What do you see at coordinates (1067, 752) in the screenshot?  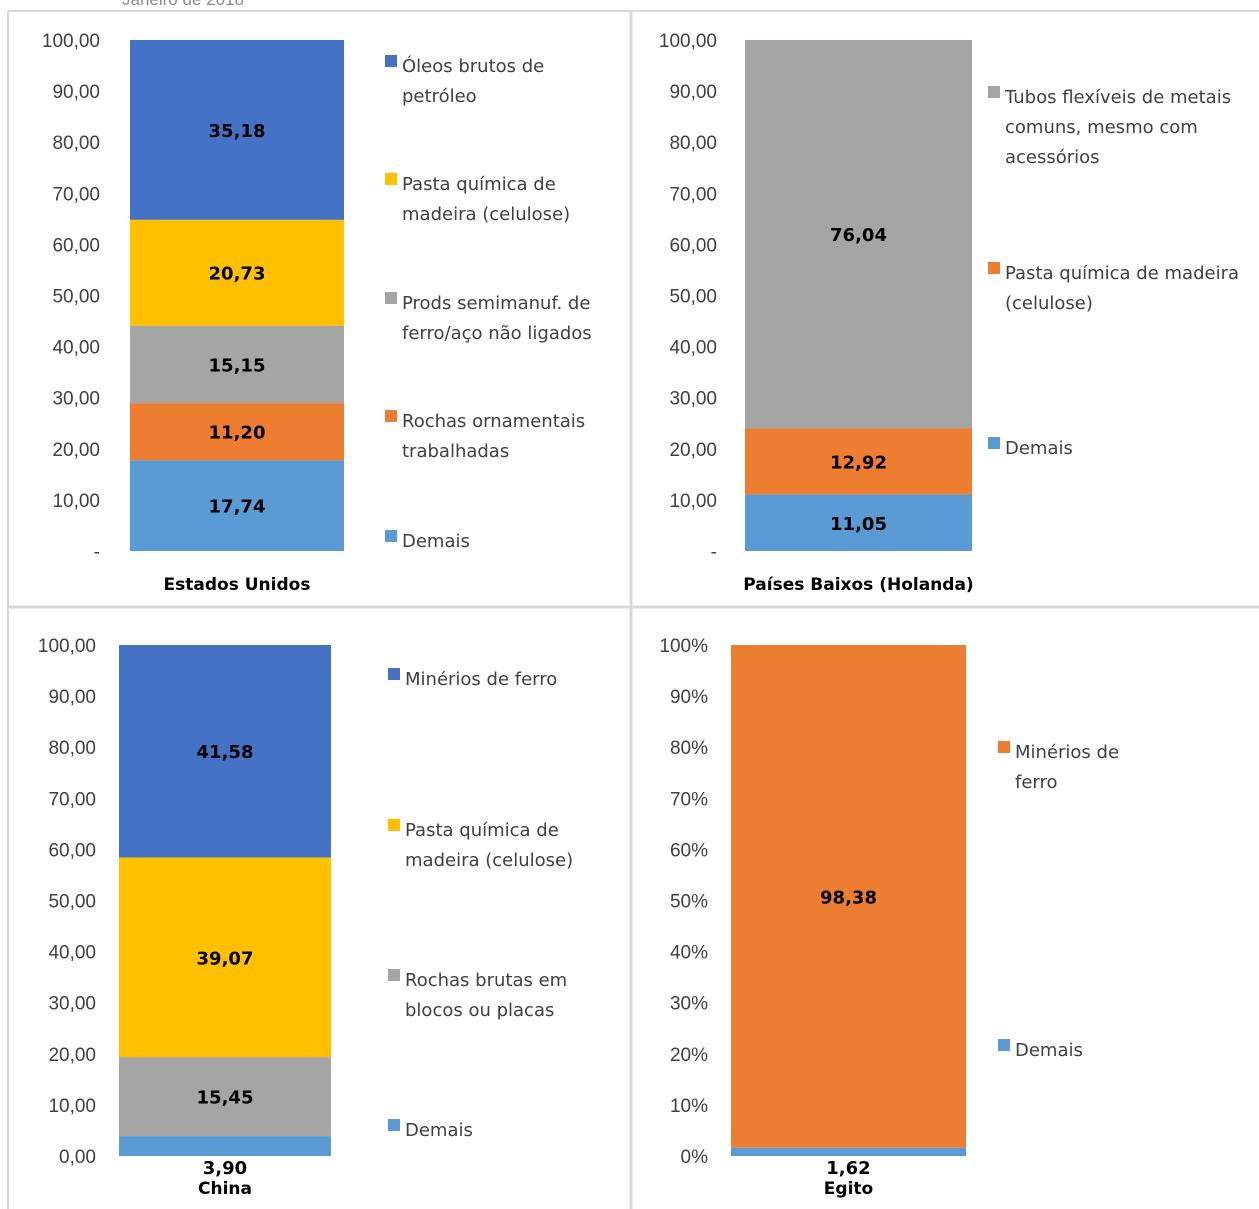 I see `legend-label: Minérios de` at bounding box center [1067, 752].